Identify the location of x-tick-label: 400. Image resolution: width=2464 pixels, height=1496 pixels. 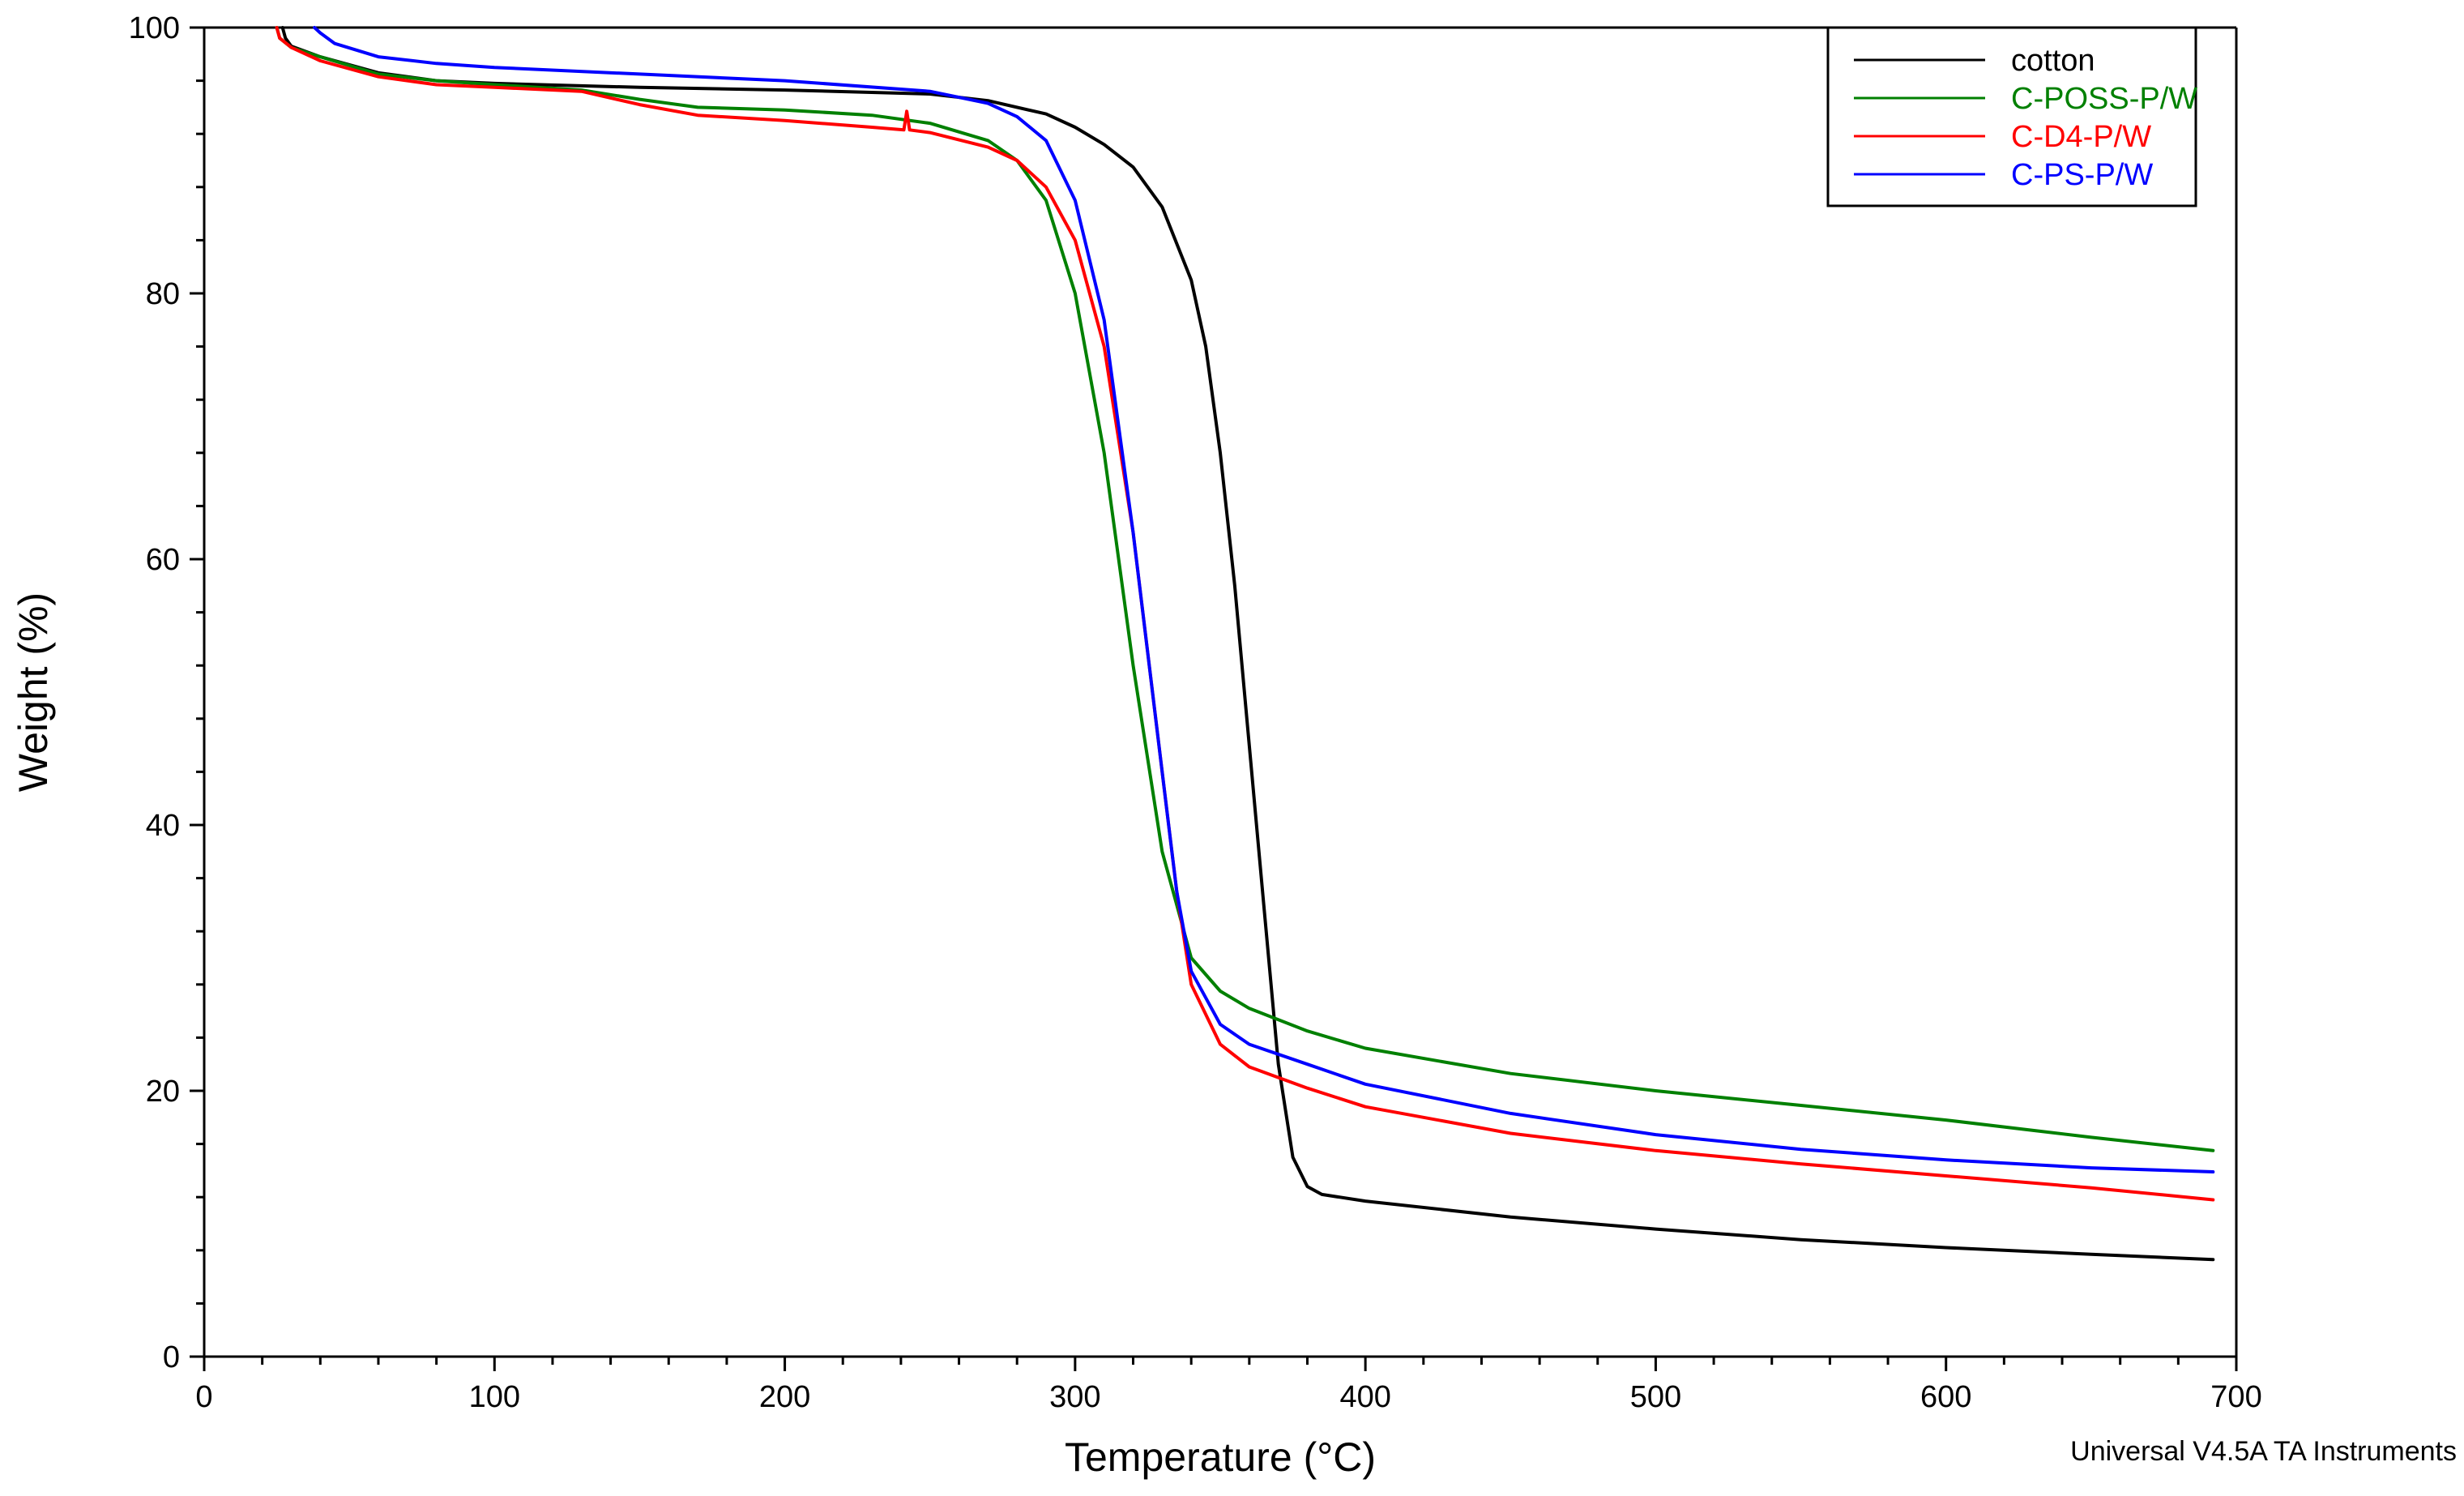
(1364, 1397).